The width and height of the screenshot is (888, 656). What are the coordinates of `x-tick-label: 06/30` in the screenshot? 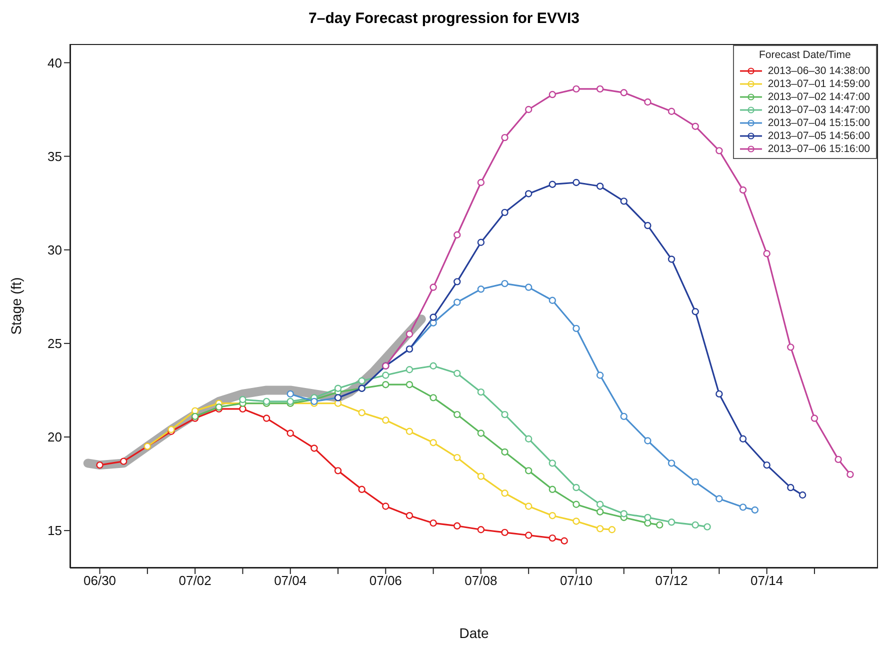 It's located at (100, 580).